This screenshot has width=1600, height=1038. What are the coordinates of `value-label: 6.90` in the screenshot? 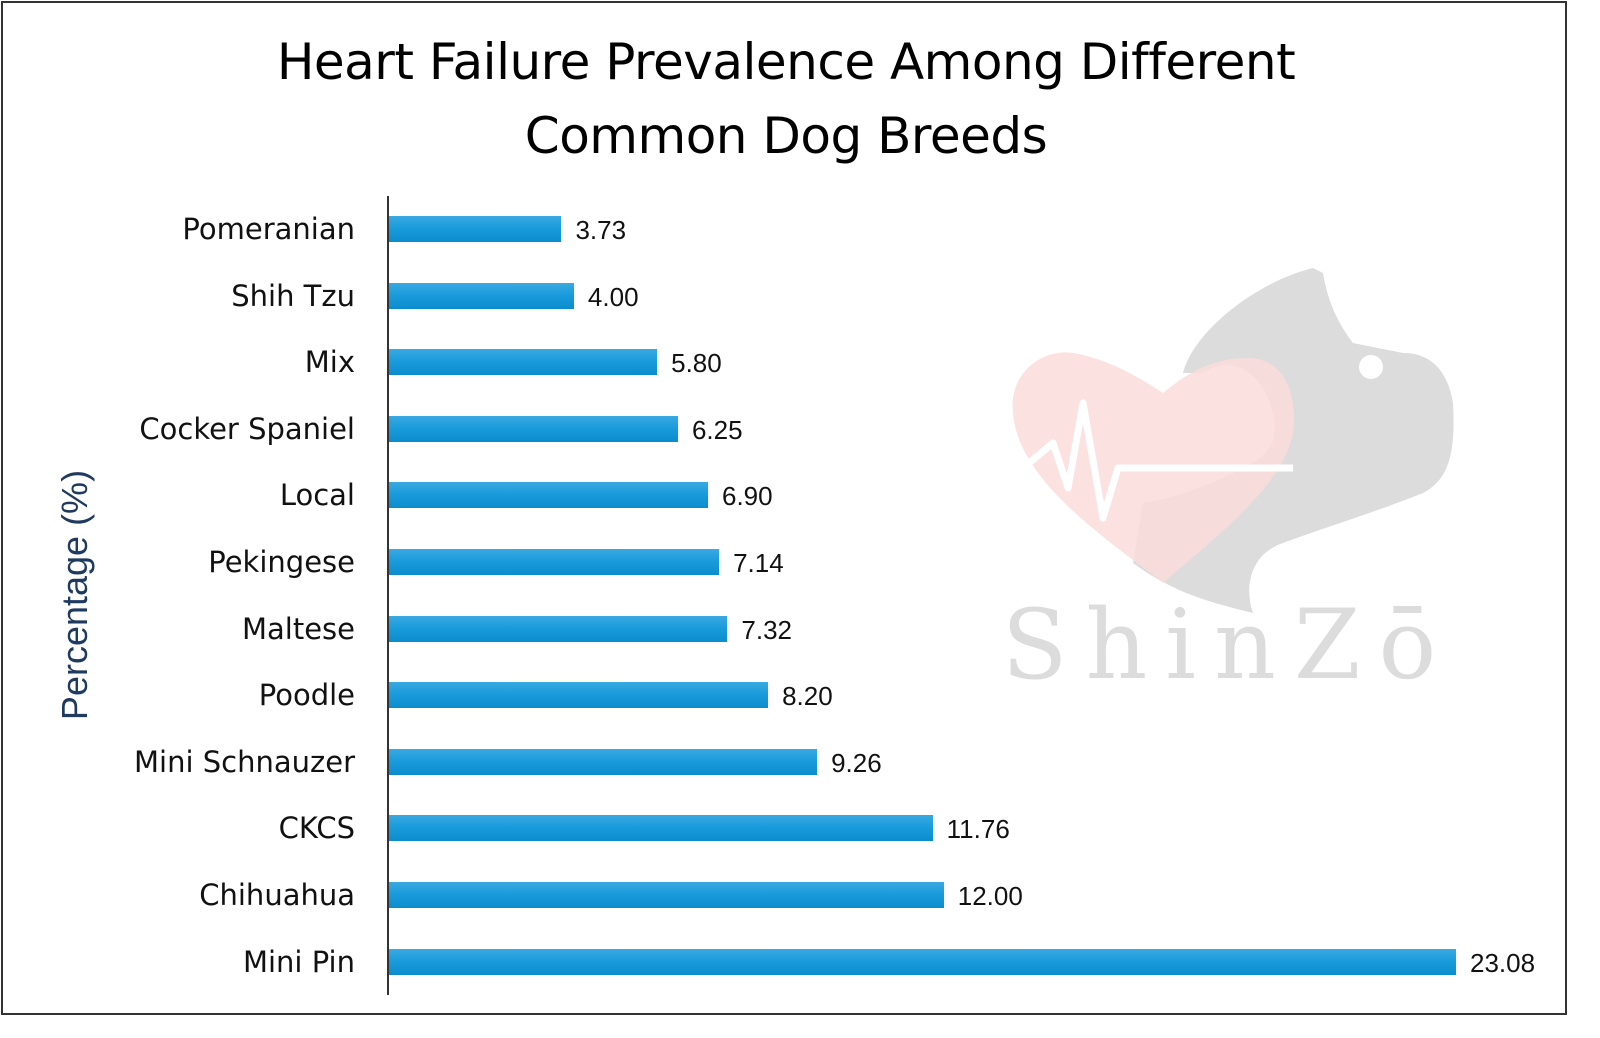 It's located at (747, 496).